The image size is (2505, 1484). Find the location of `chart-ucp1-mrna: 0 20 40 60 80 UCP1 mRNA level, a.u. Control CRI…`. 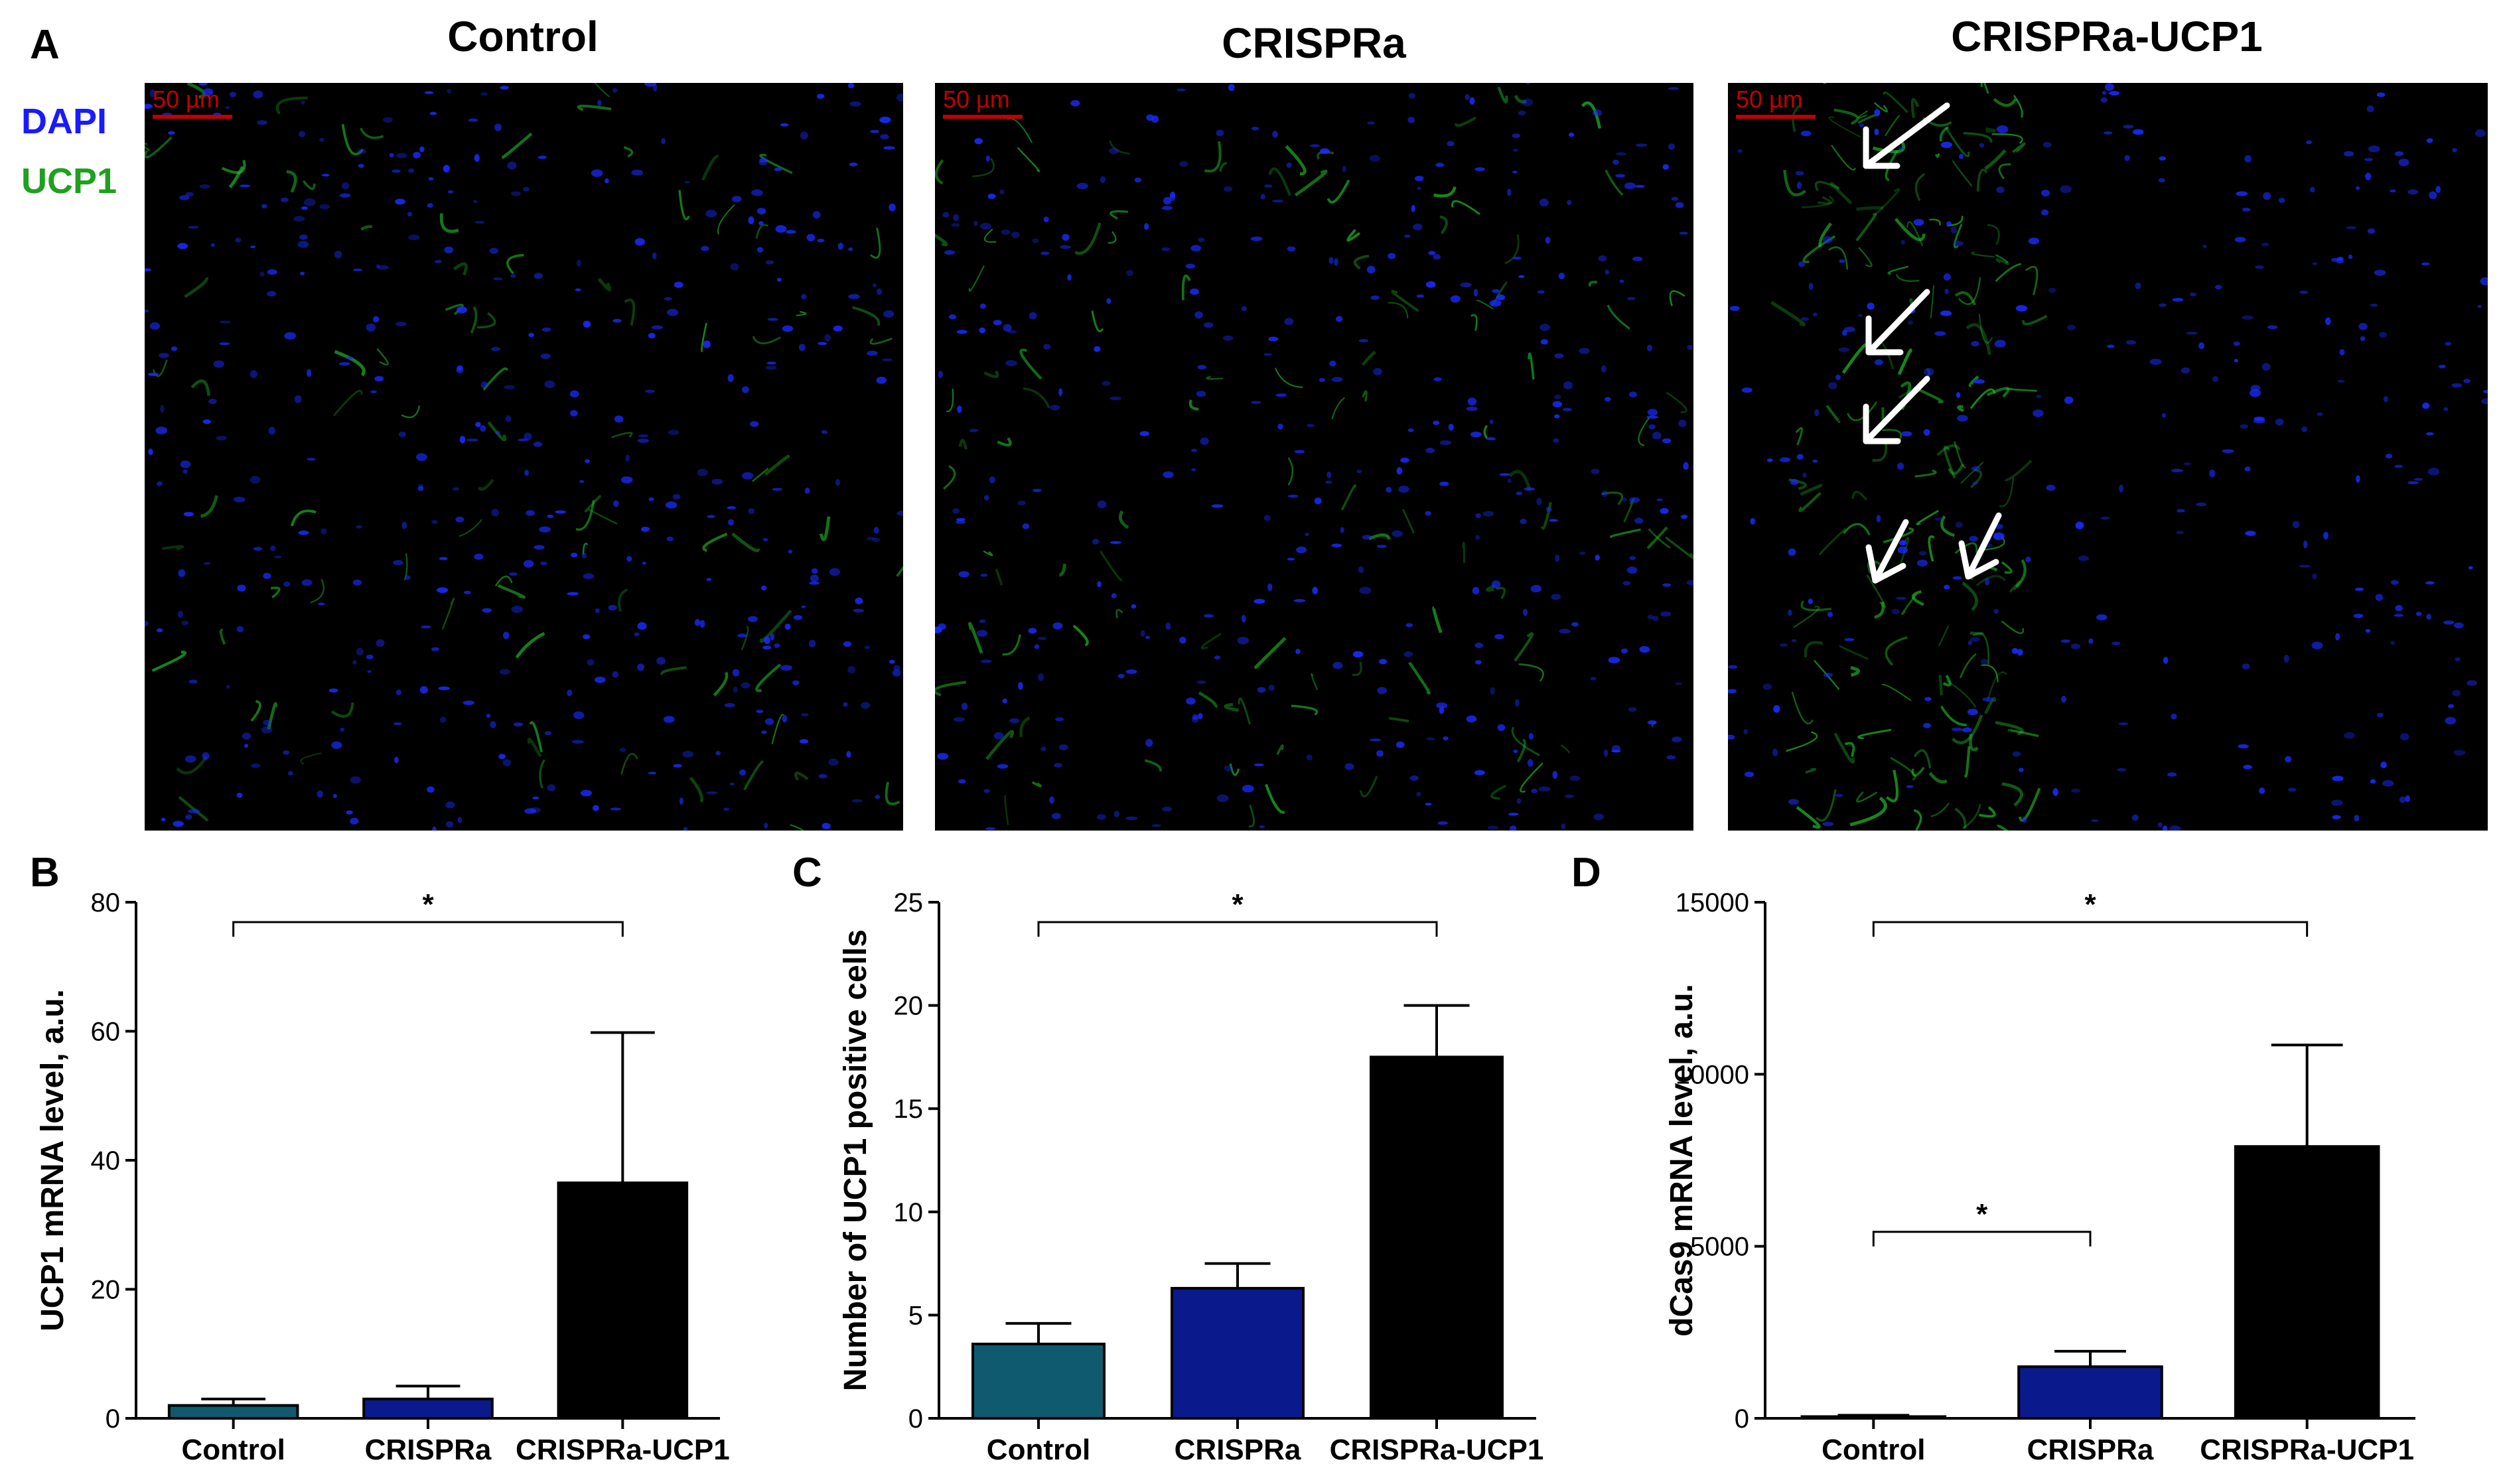

chart-ucp1-mrna: 0 20 40 60 80 UCP1 mRNA level, a.u. Control CRI… is located at coordinates (385, 1177).